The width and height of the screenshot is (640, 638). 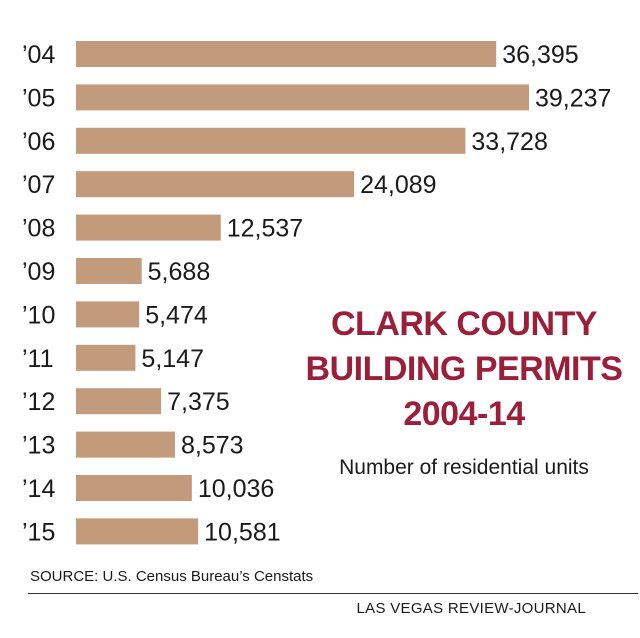 What do you see at coordinates (540, 55) in the screenshot?
I see `value-label: 36,395` at bounding box center [540, 55].